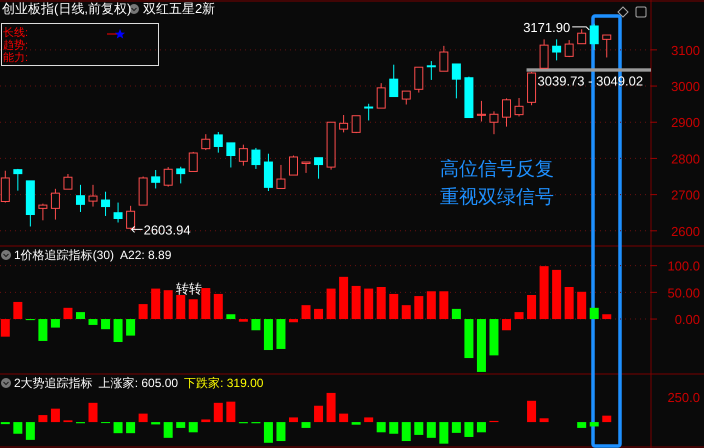  What do you see at coordinates (683, 266) in the screenshot?
I see `y-tick-label: 100.0` at bounding box center [683, 266].